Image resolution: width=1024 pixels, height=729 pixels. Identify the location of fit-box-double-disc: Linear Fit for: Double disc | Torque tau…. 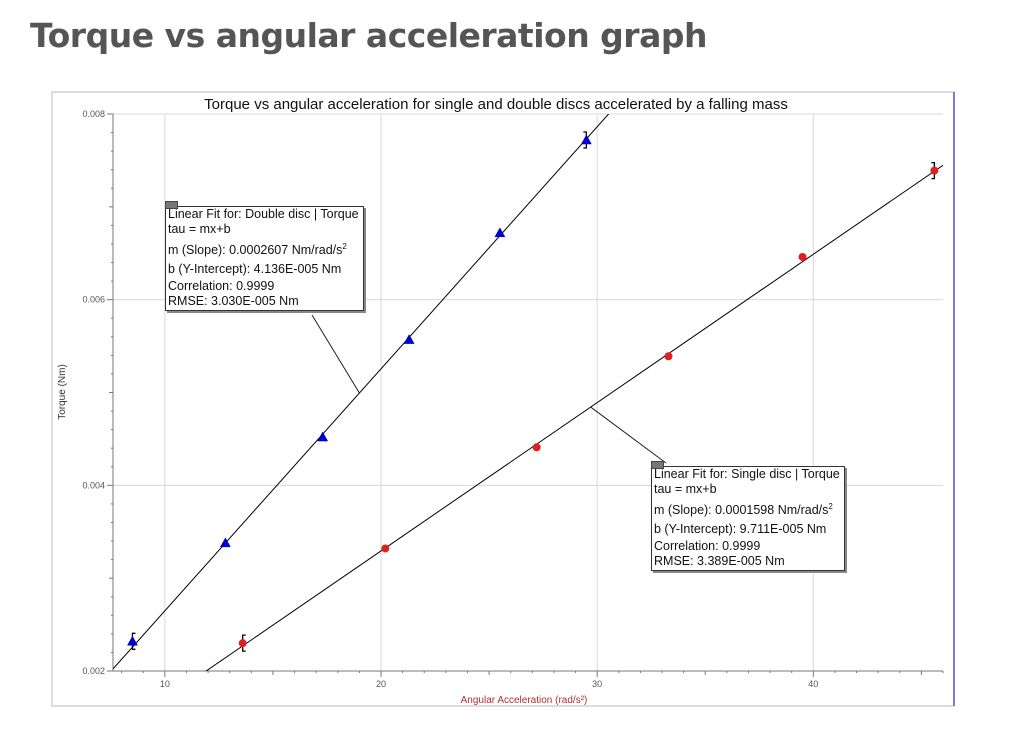
(264, 256).